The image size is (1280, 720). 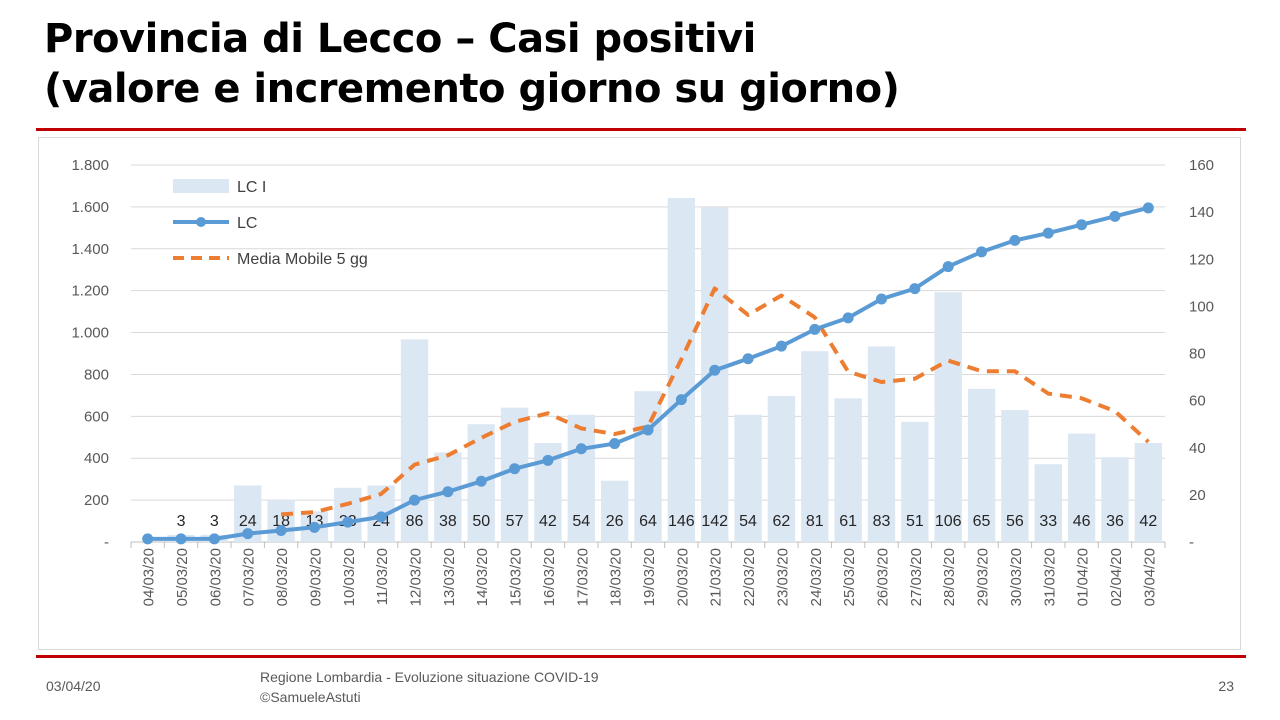 What do you see at coordinates (882, 577) in the screenshot?
I see `x-axis-tick-label: 26/03/20` at bounding box center [882, 577].